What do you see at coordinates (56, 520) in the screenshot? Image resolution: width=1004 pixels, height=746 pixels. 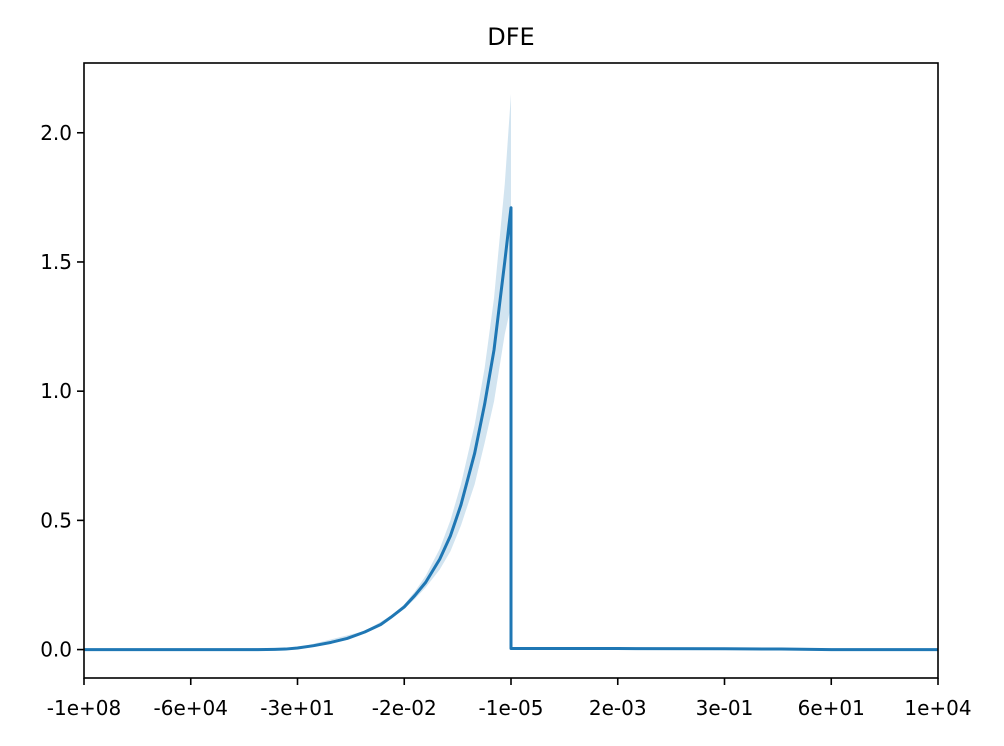 I see `y-tick-label: 0.5` at bounding box center [56, 520].